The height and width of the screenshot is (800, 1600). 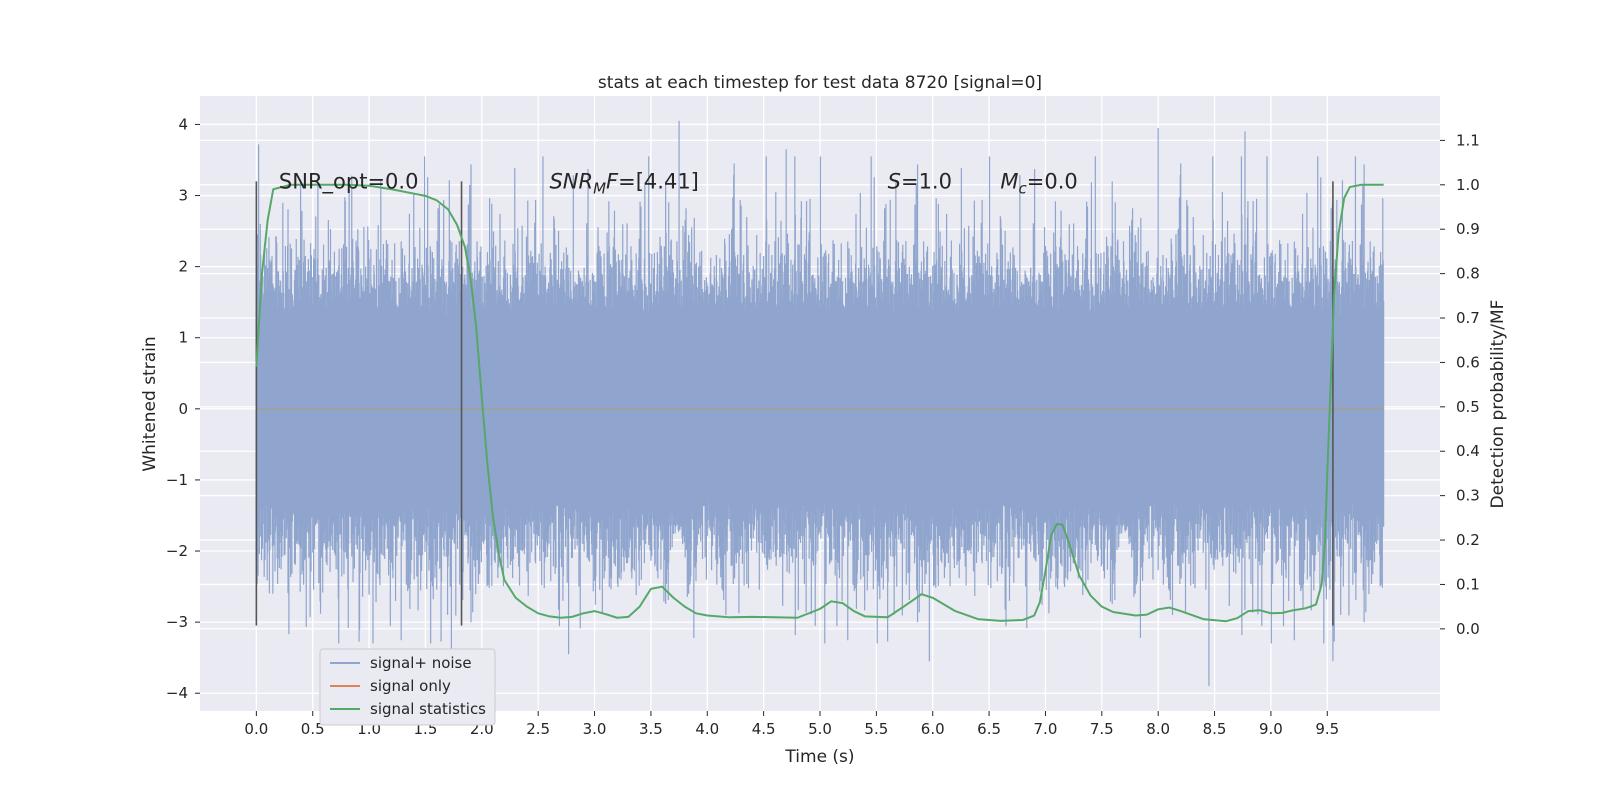 What do you see at coordinates (989, 729) in the screenshot?
I see `x-tick-label-13: 6.5` at bounding box center [989, 729].